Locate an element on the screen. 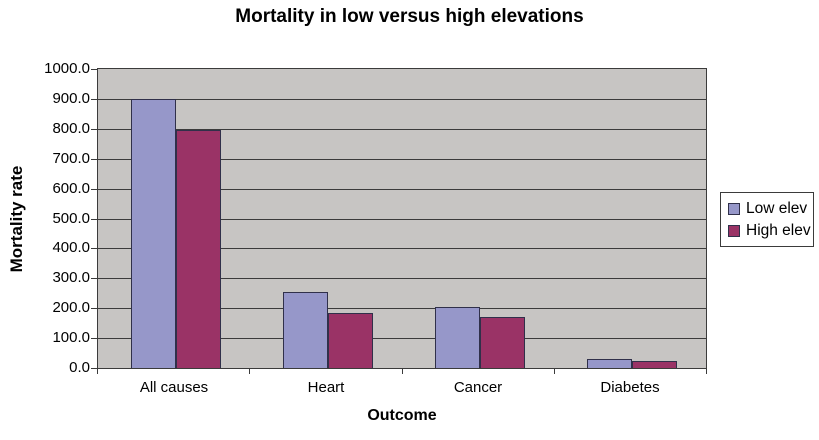 Image resolution: width=819 pixels, height=440 pixels. legend-item-low-elev: Low elev is located at coordinates (768, 208).